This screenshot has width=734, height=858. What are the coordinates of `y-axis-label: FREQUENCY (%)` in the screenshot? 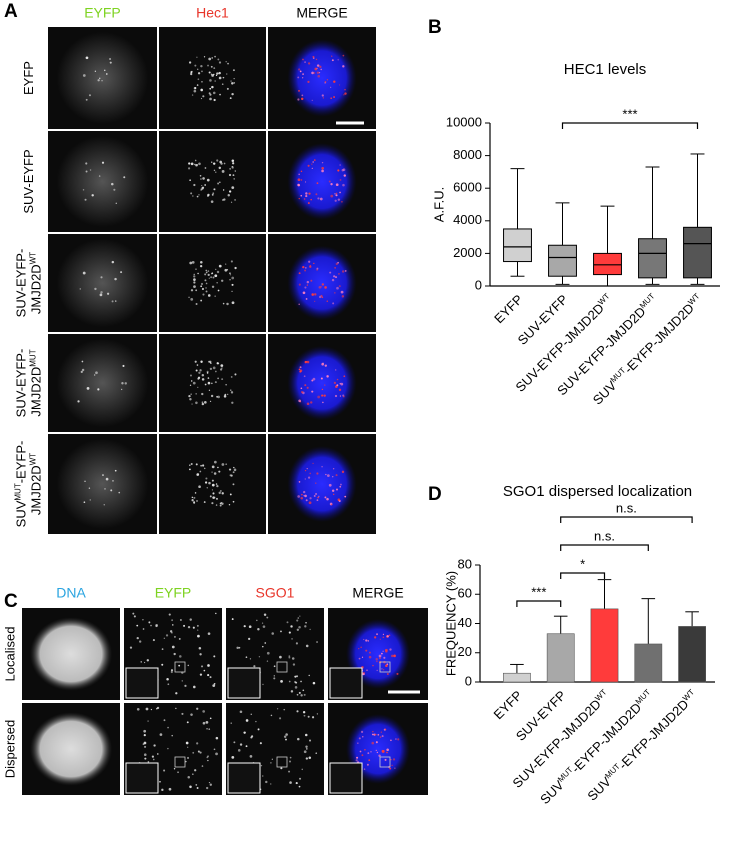 It's located at (450, 623).